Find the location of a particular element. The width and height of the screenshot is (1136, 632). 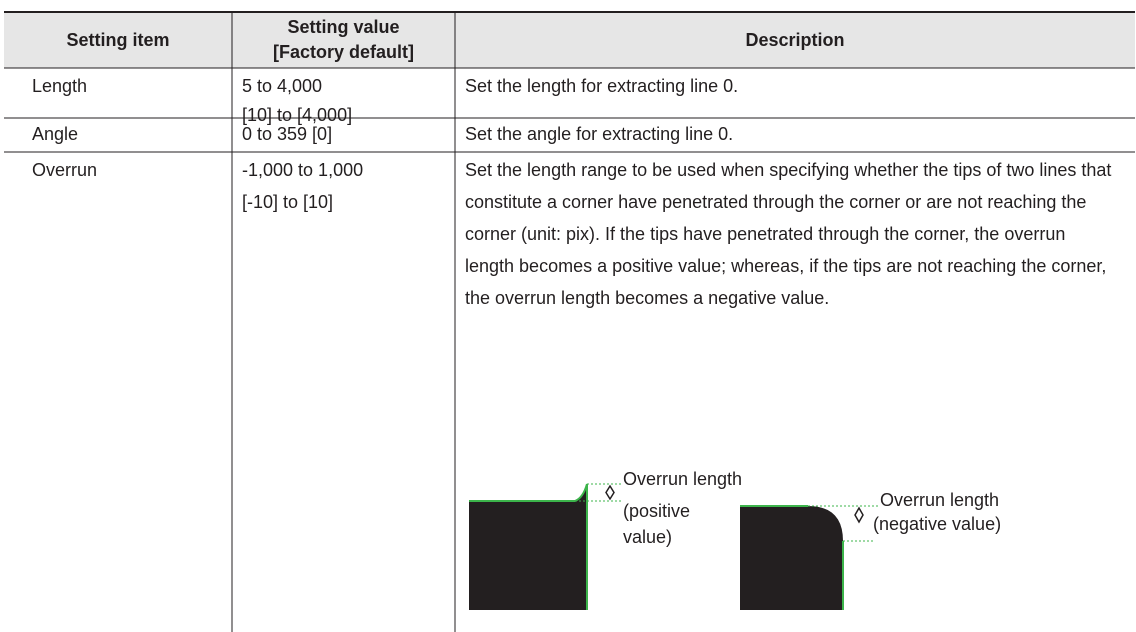

header-cell: Description is located at coordinates (795, 39).